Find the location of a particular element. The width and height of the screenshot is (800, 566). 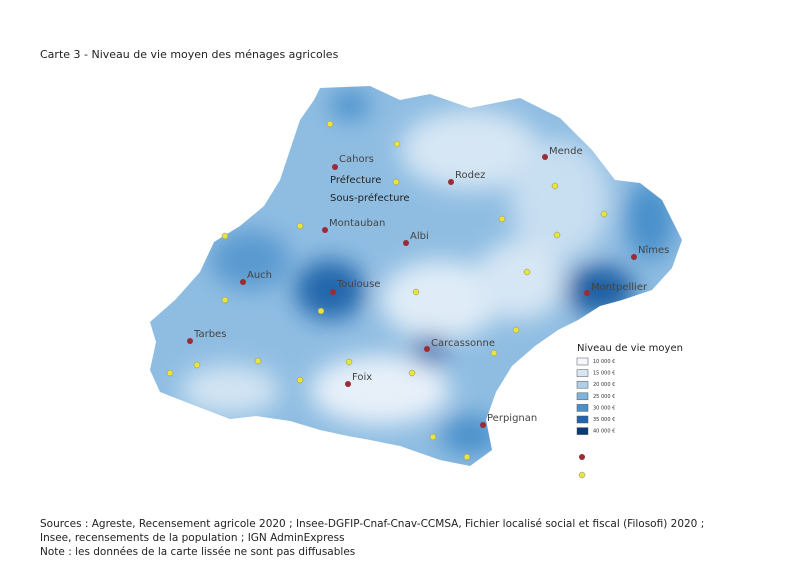

legend-label: 25 000 € is located at coordinates (604, 397).